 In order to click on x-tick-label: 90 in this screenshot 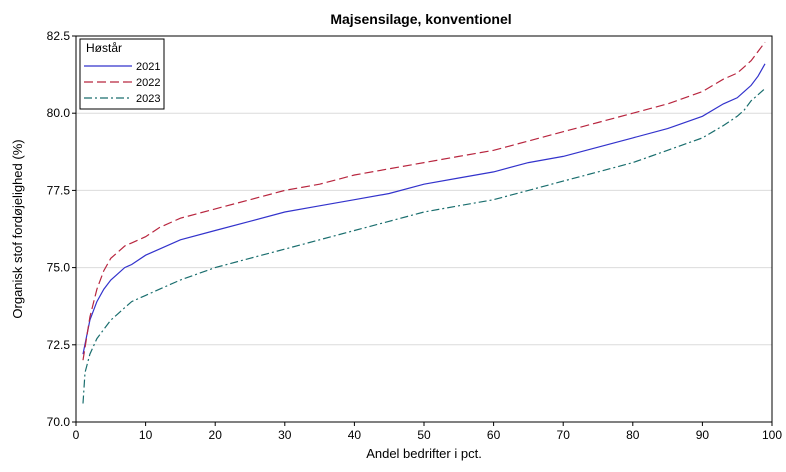, I will do `click(703, 435)`.